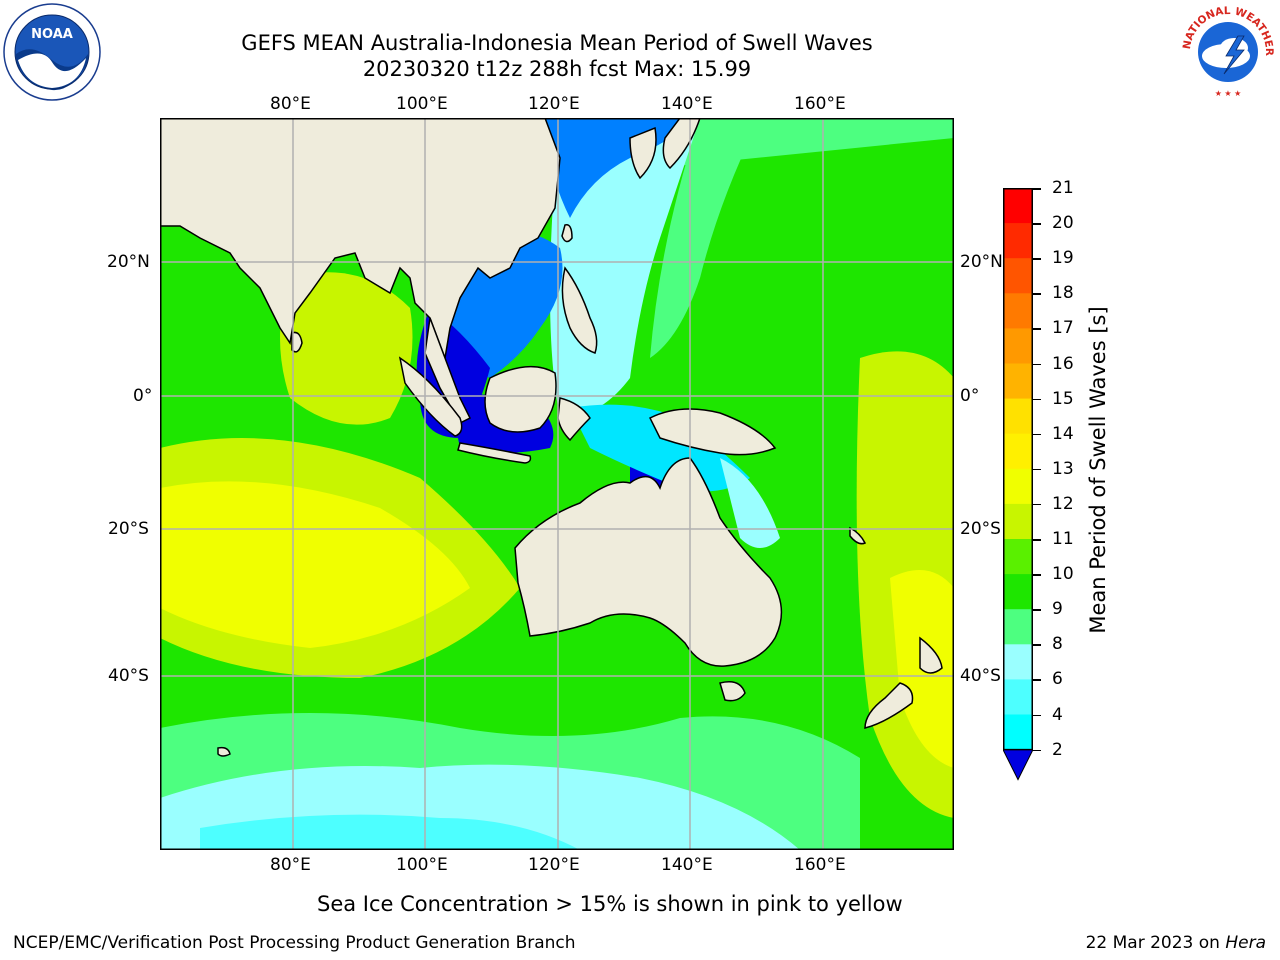 The height and width of the screenshot is (960, 1280). What do you see at coordinates (705, 238) in the screenshot?
I see `swell-band-west-pacific` at bounding box center [705, 238].